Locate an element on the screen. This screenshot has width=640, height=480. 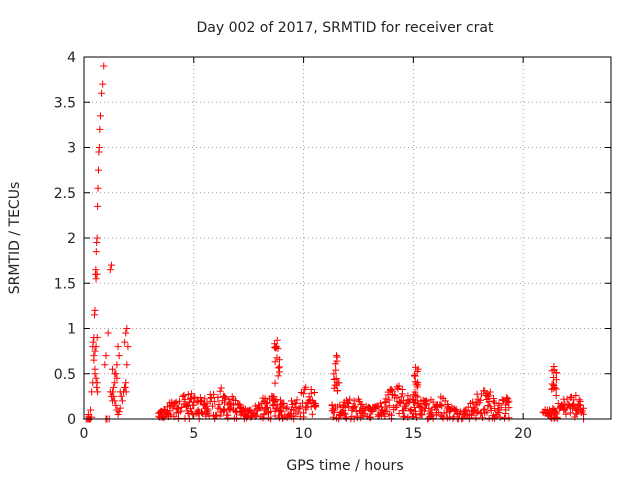
y-tick-label: 1 is located at coordinates (71, 330).